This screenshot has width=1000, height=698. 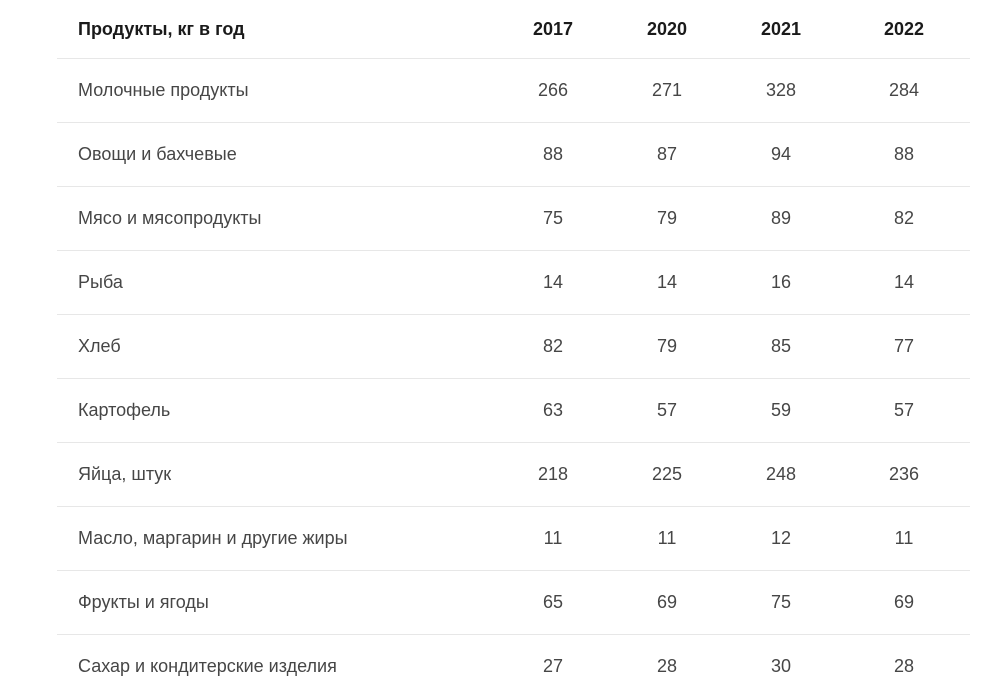 What do you see at coordinates (276, 666) in the screenshot?
I see `product-cell: Сахар и кондитерские изделия` at bounding box center [276, 666].